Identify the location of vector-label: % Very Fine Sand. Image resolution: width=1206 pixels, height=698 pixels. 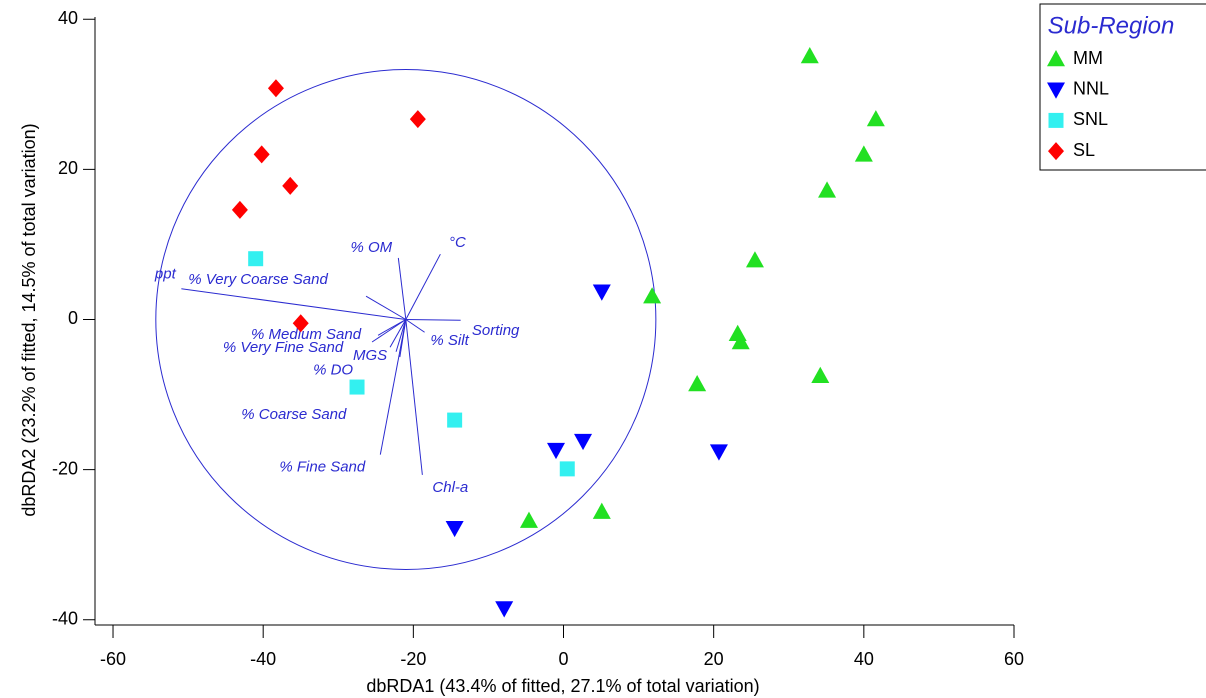
(283, 347).